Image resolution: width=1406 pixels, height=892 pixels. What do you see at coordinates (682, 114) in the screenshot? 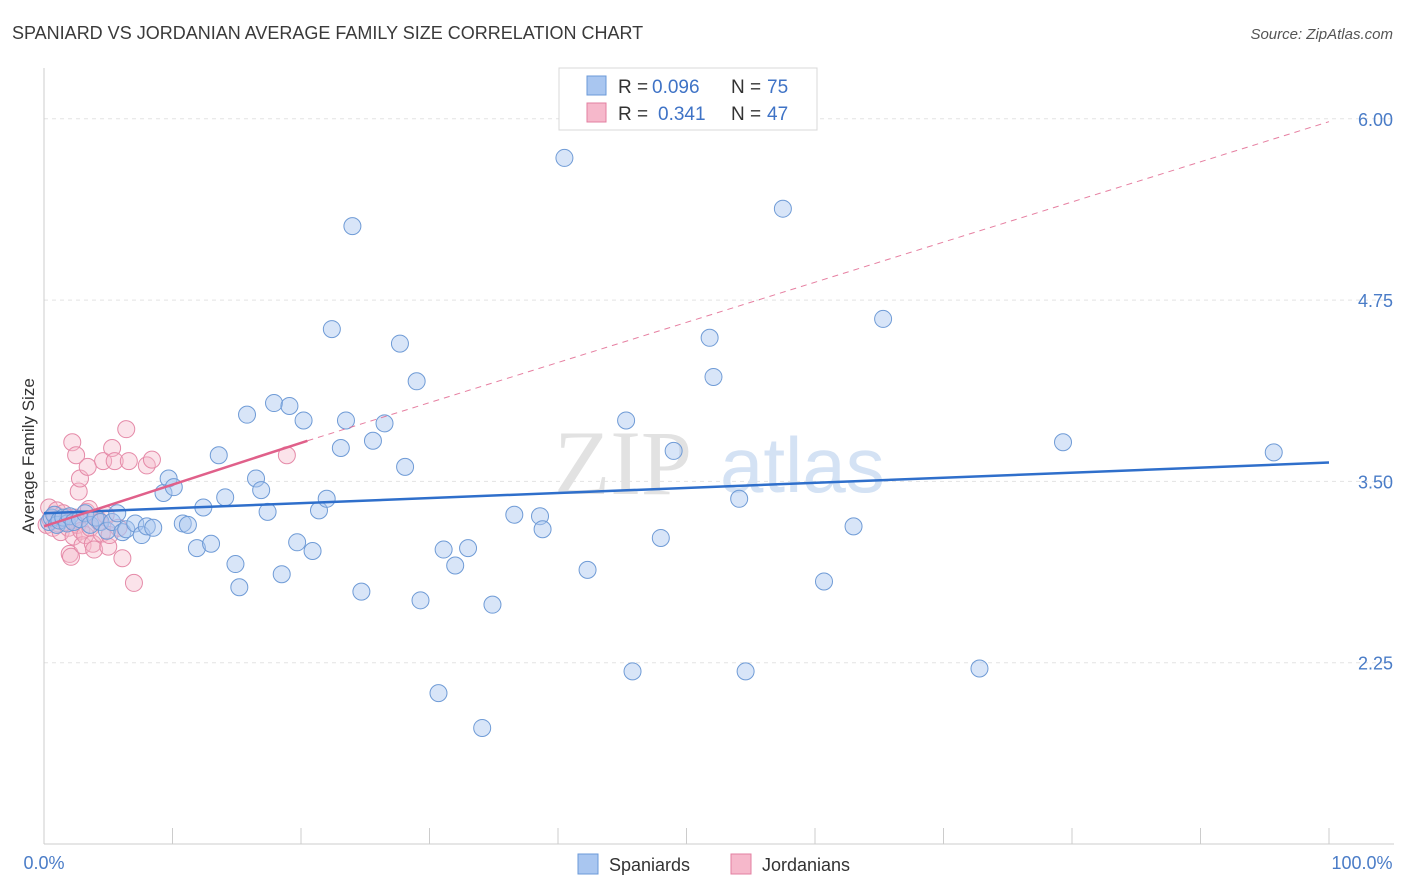
I see `legend-r-value-jordanians: 0.341` at bounding box center [682, 114].